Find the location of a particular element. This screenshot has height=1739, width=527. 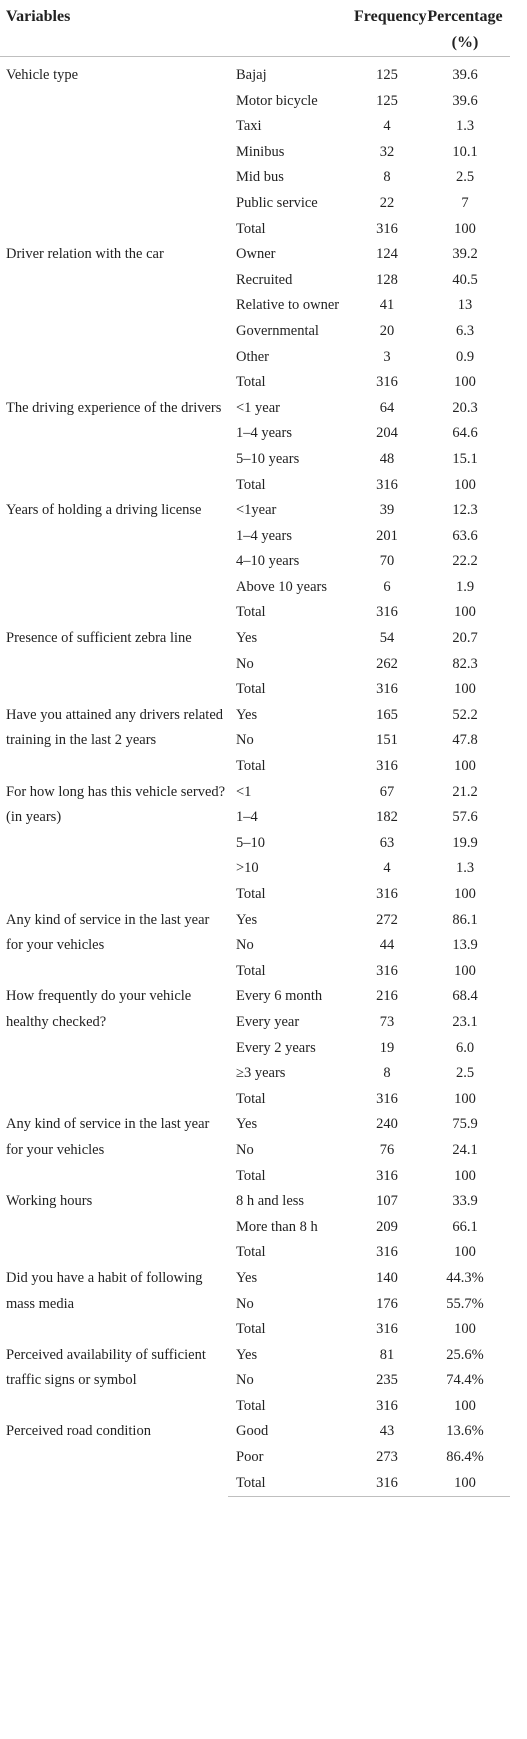

table-row: 1–4 years 204 64.6 is located at coordinates (255, 434).